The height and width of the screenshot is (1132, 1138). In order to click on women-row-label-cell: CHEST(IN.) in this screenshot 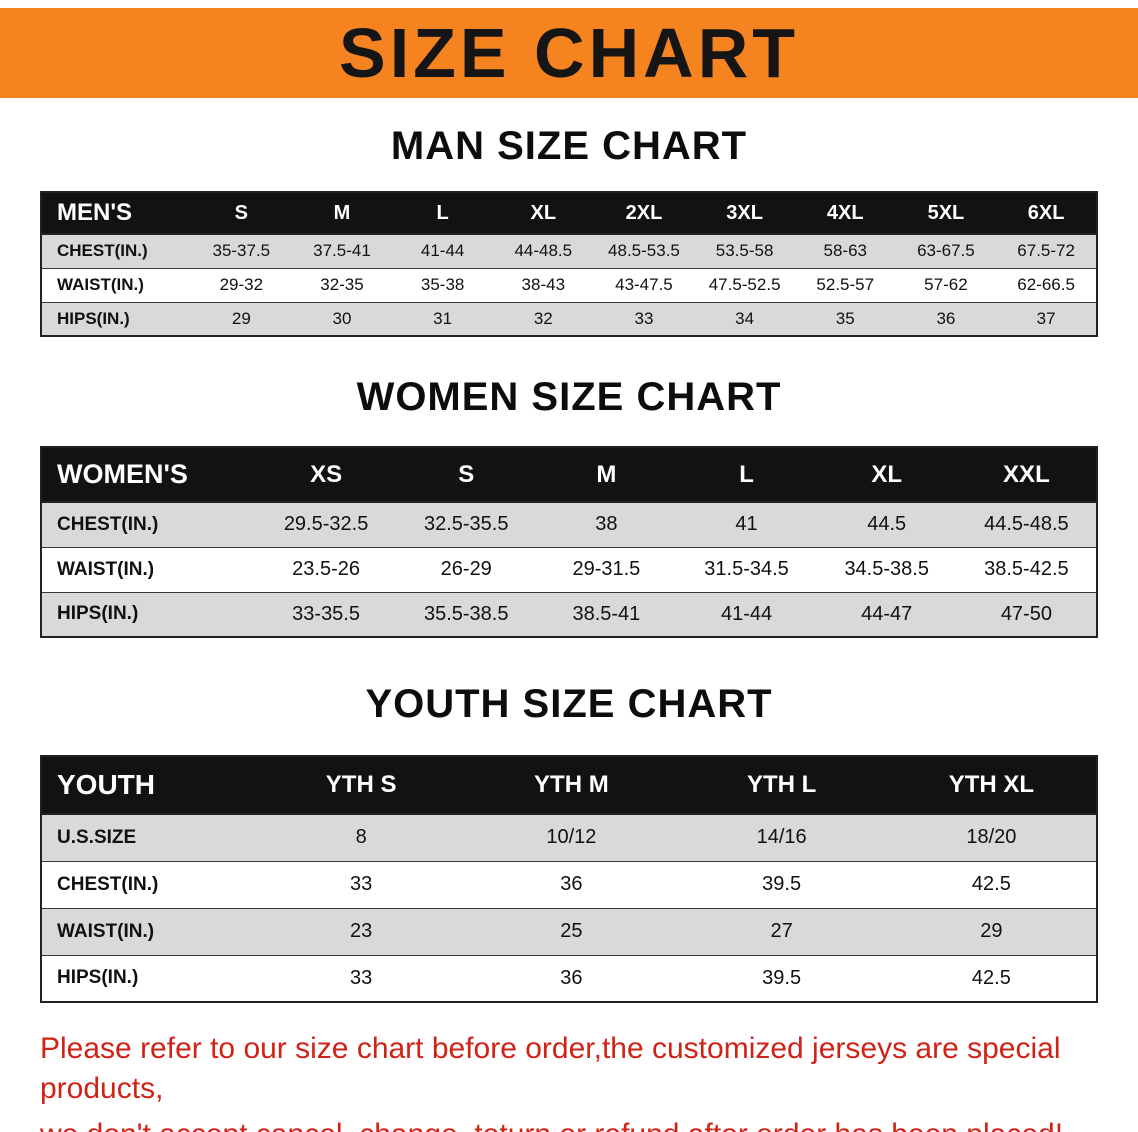, I will do `click(148, 524)`.